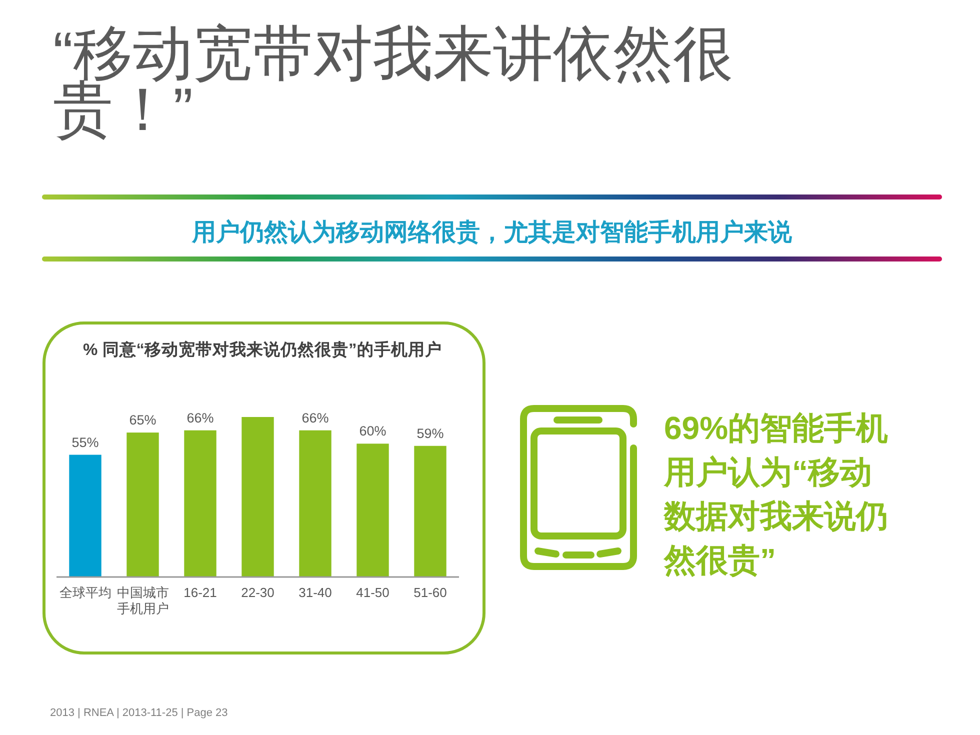 Image resolution: width=980 pixels, height=735 pixels. I want to click on data-label: 65%, so click(142, 420).